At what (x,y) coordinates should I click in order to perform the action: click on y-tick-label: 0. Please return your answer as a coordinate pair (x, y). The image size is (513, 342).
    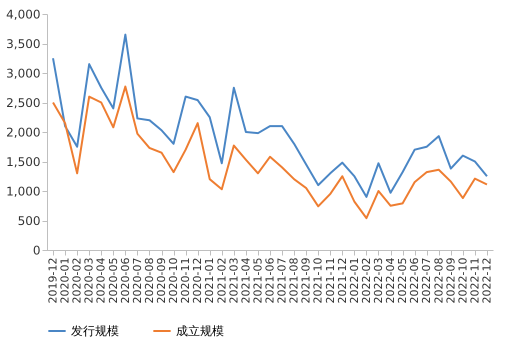
    Looking at the image, I should click on (36, 251).